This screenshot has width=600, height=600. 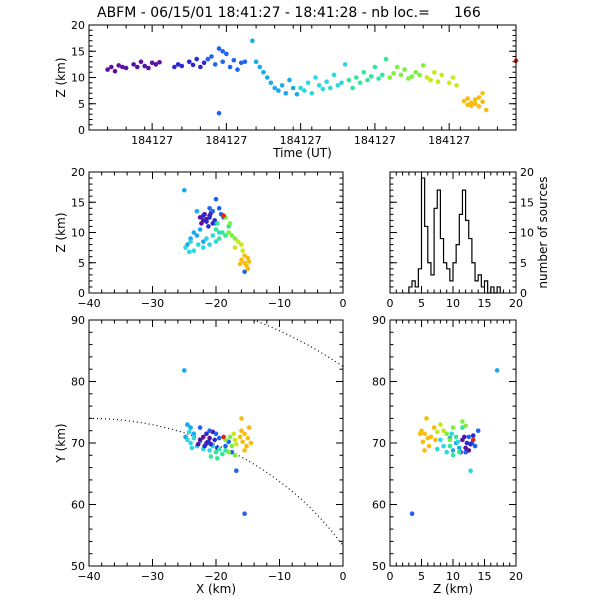 I want to click on y-tick-label: 90, so click(x=379, y=320).